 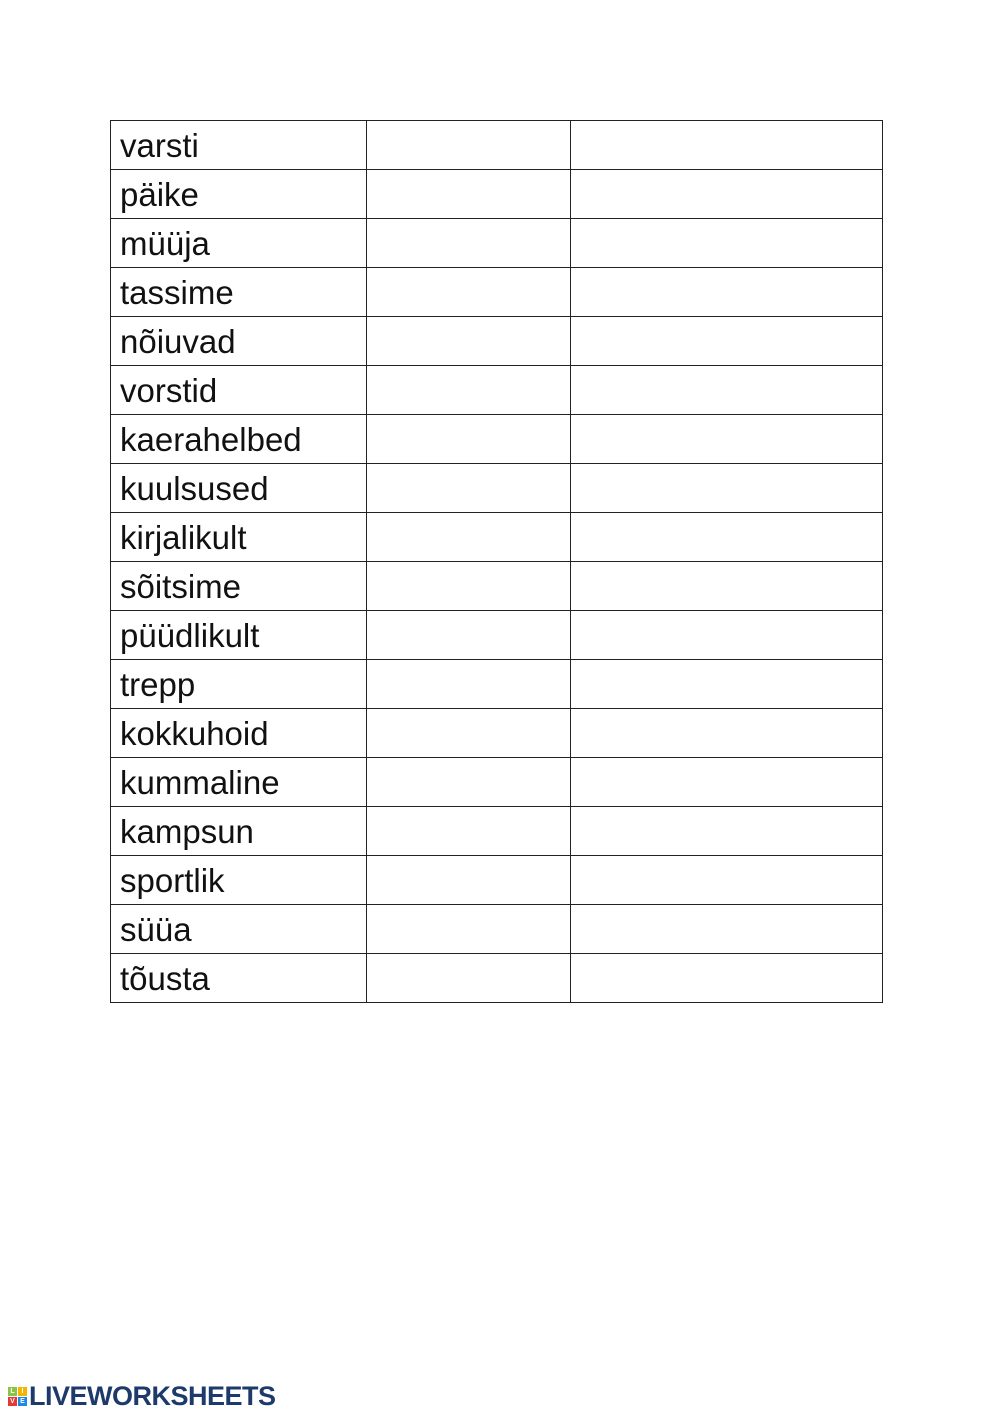 I want to click on word-cell: sportlik, so click(x=238, y=880).